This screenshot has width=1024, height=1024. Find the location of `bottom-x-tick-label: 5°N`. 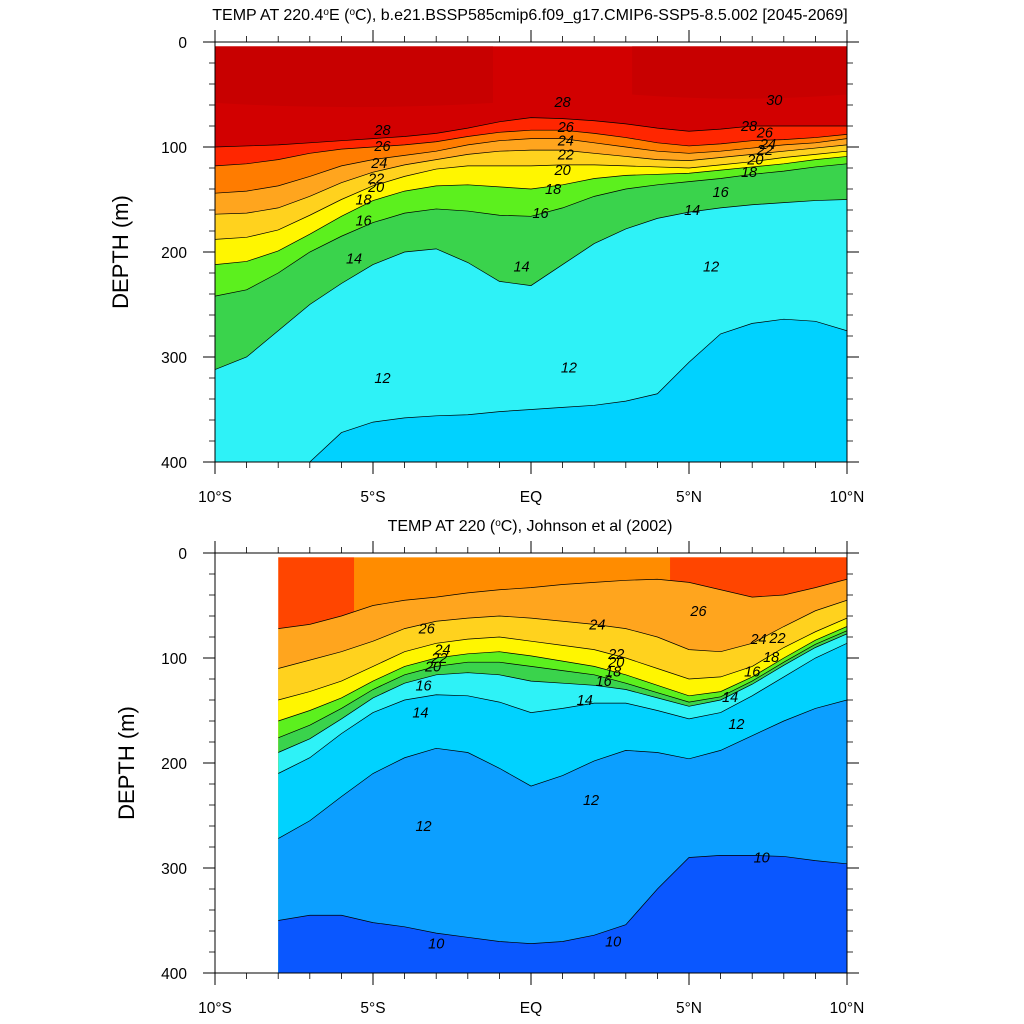

bottom-x-tick-label: 5°N is located at coordinates (689, 1008).